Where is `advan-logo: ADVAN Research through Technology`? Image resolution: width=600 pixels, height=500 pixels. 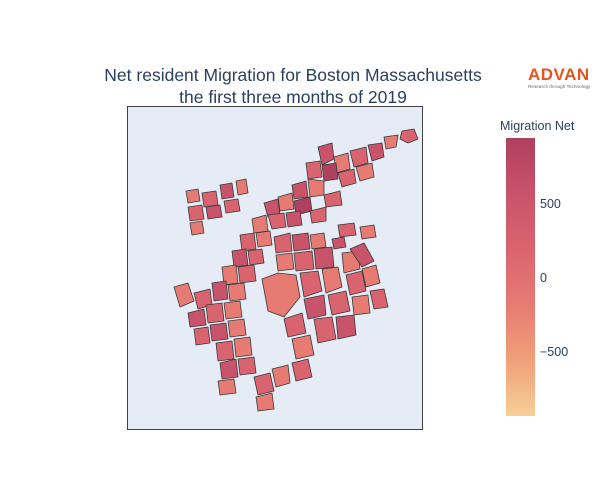
advan-logo: ADVAN Research through Technology is located at coordinates (561, 77).